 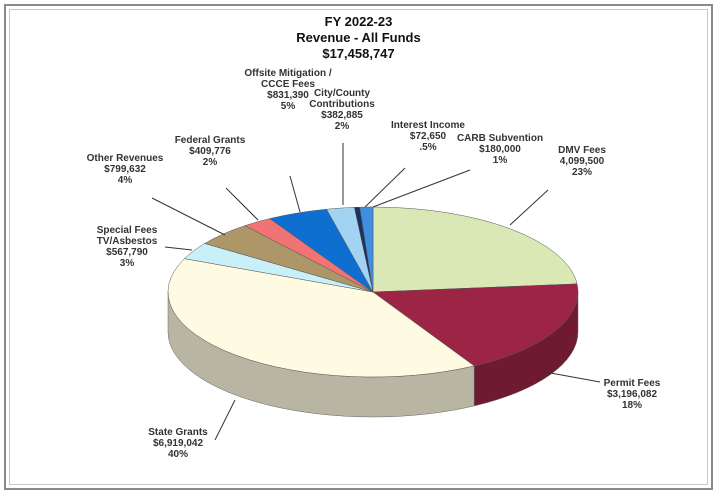 What do you see at coordinates (127, 263) in the screenshot?
I see `percent-label: 3%` at bounding box center [127, 263].